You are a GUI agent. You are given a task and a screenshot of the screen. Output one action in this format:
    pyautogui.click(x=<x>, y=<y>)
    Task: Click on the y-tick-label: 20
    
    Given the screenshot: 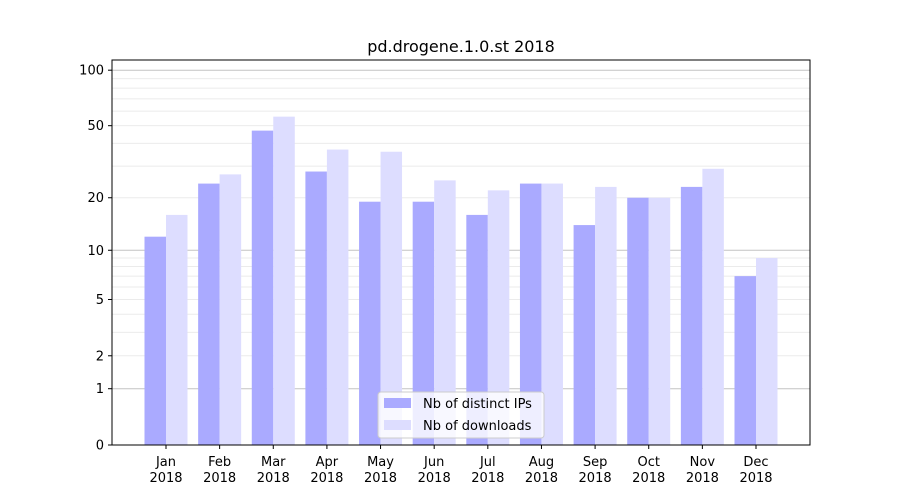 What is the action you would take?
    pyautogui.click(x=95, y=198)
    